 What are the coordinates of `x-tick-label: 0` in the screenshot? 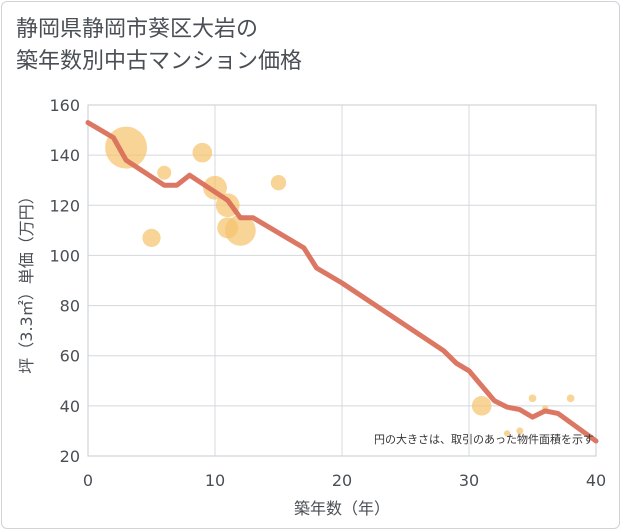 It's located at (88, 480).